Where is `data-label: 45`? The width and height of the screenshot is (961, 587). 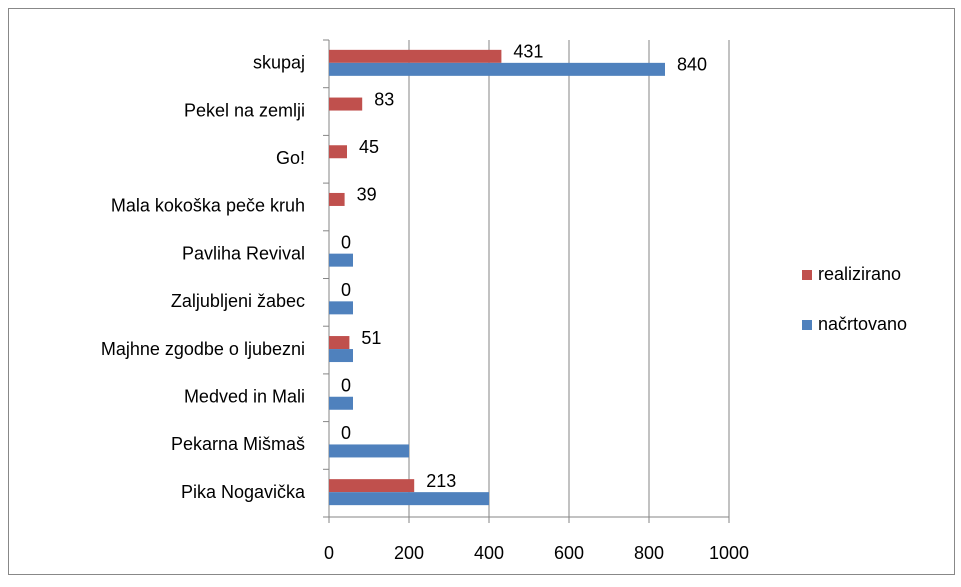
data-label: 45 is located at coordinates (369, 147).